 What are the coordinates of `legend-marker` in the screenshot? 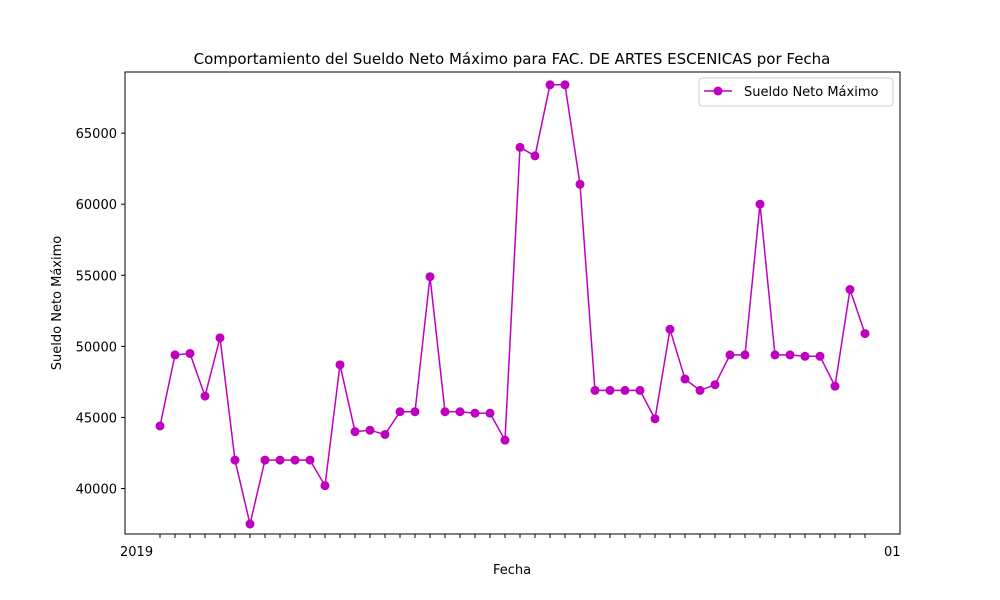 It's located at (718, 91).